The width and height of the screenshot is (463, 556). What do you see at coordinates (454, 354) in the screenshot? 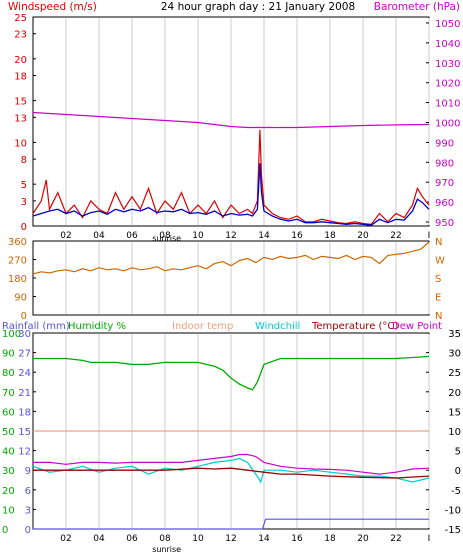
I see `temperature-tick-label: 30` at bounding box center [454, 354].